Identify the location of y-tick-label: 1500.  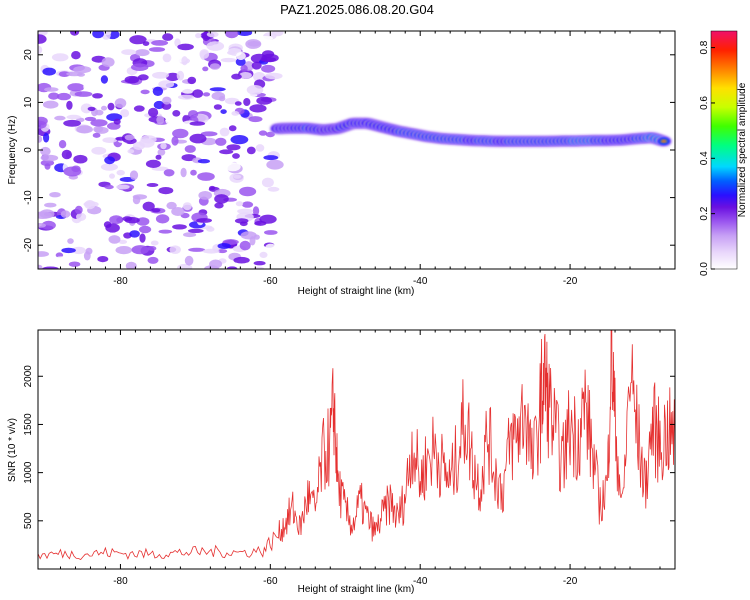
(28, 424).